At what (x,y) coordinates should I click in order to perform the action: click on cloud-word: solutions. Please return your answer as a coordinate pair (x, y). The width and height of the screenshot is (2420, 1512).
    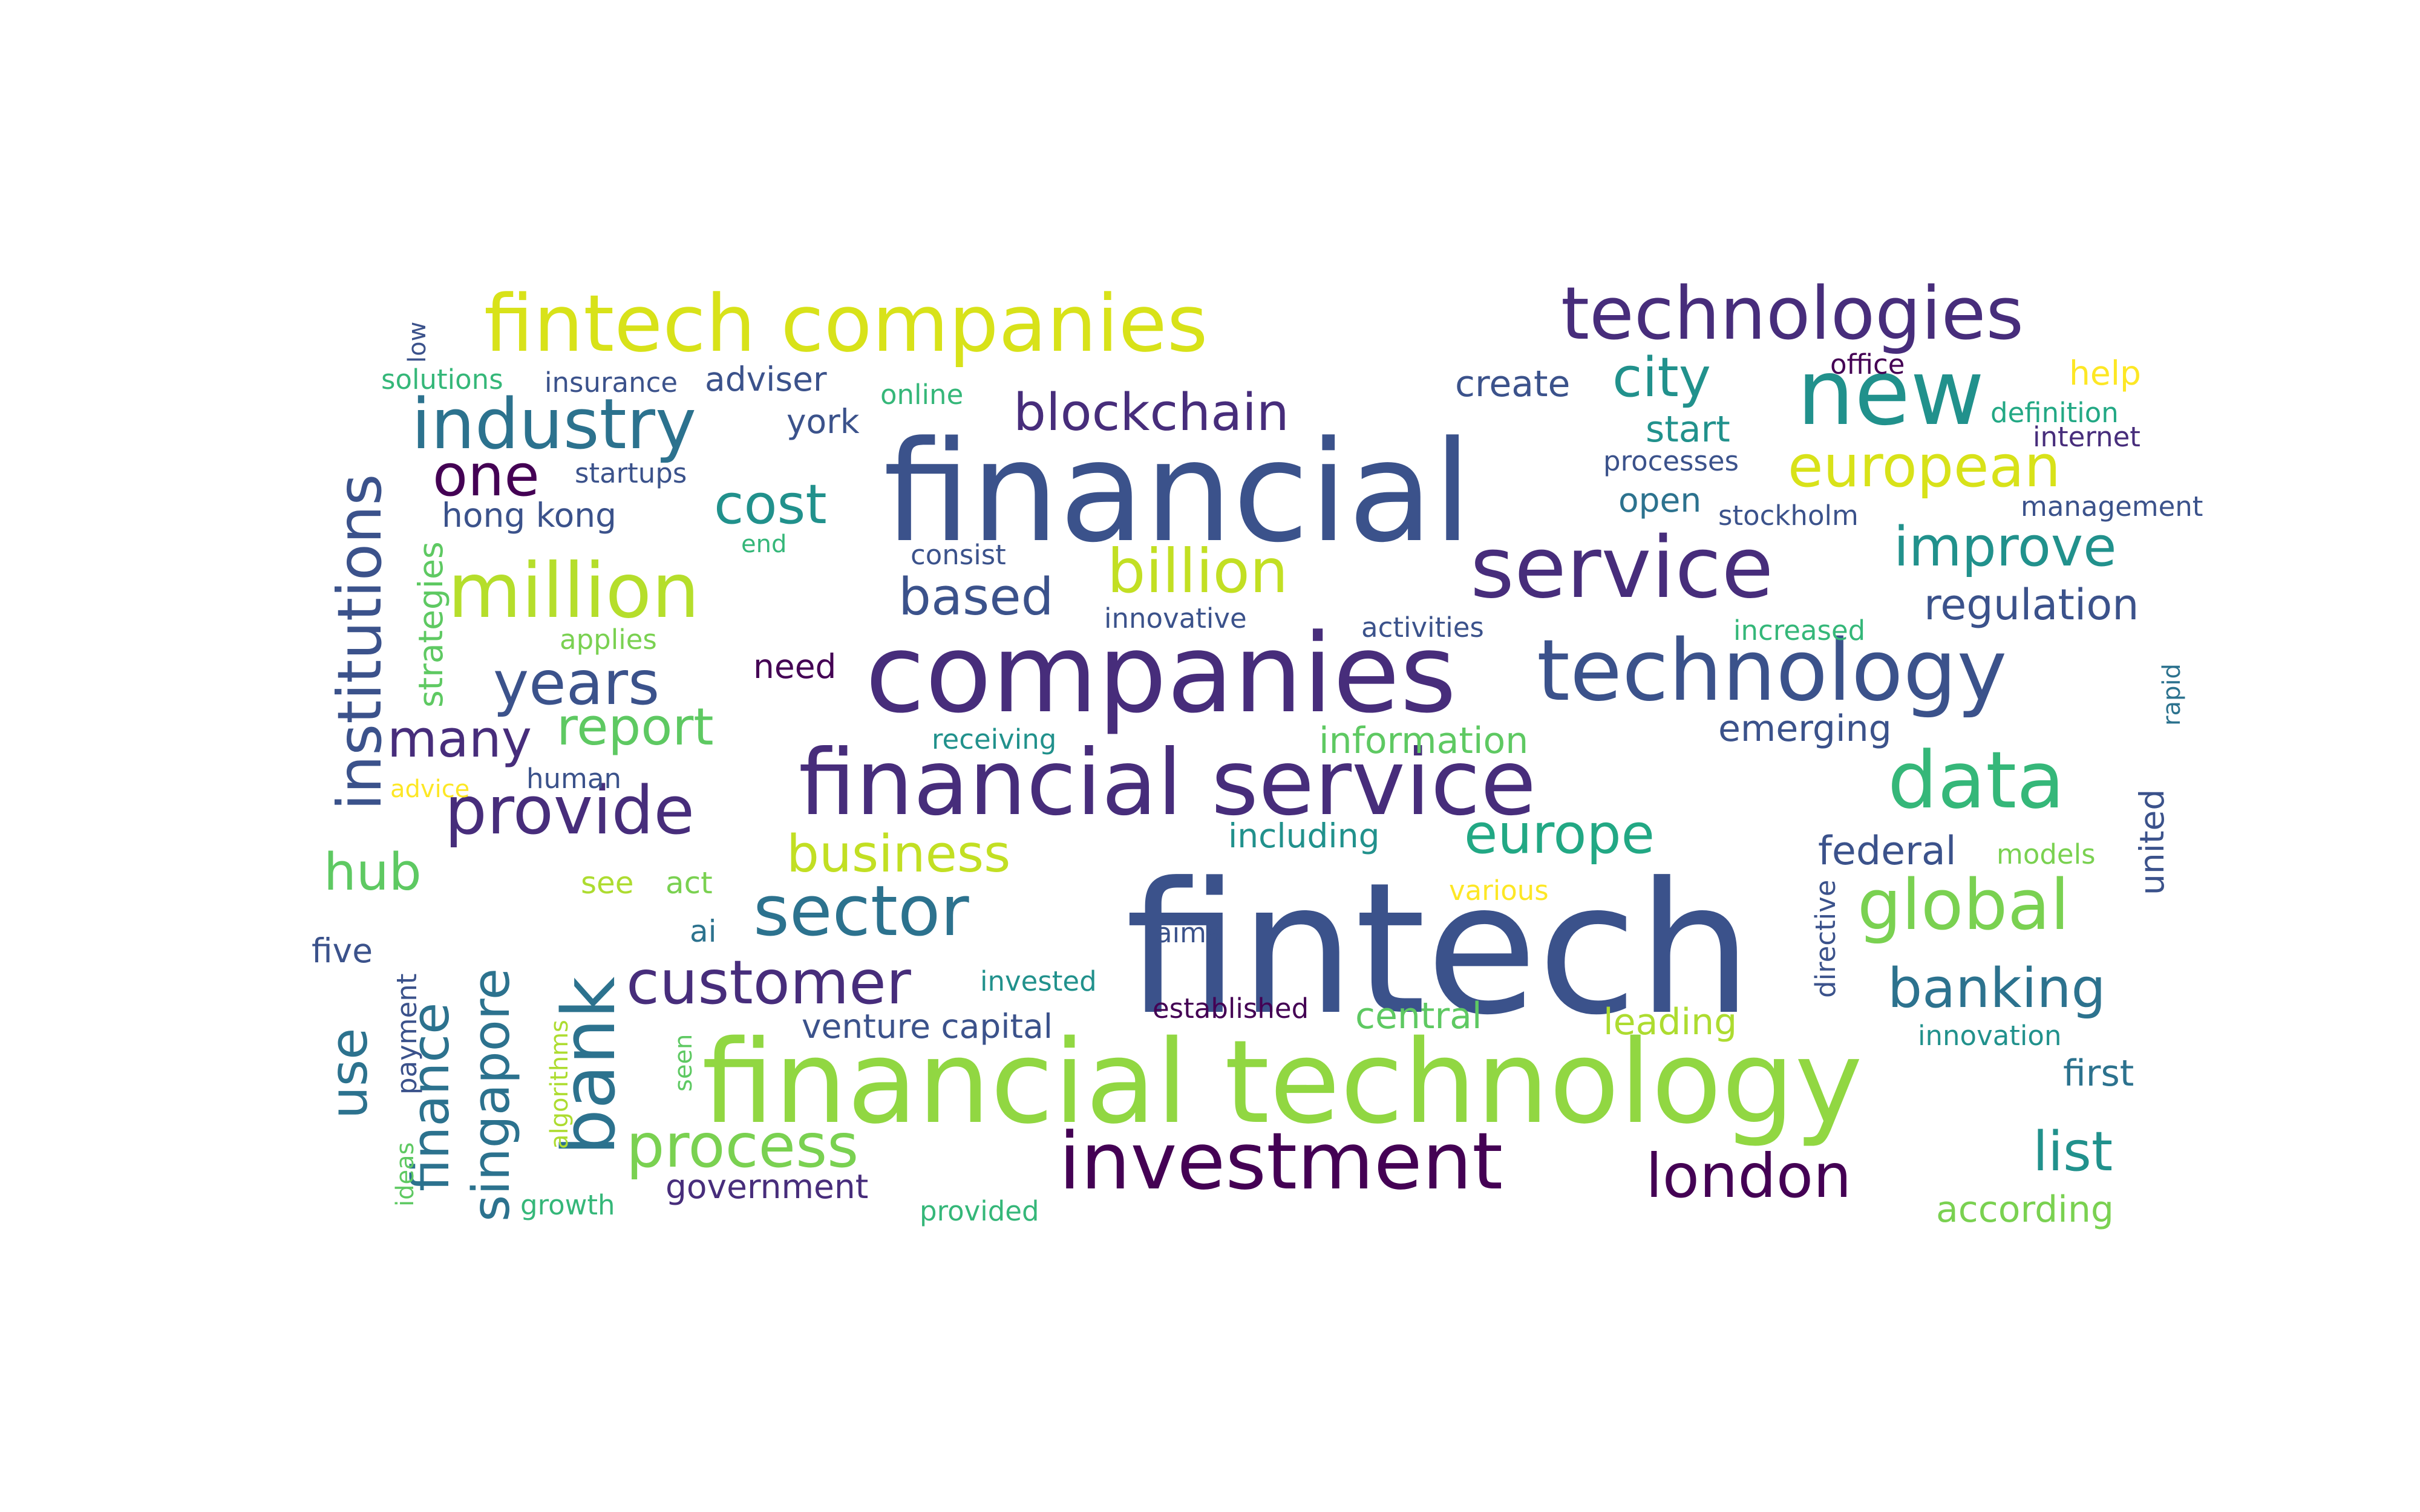
    Looking at the image, I should click on (442, 380).